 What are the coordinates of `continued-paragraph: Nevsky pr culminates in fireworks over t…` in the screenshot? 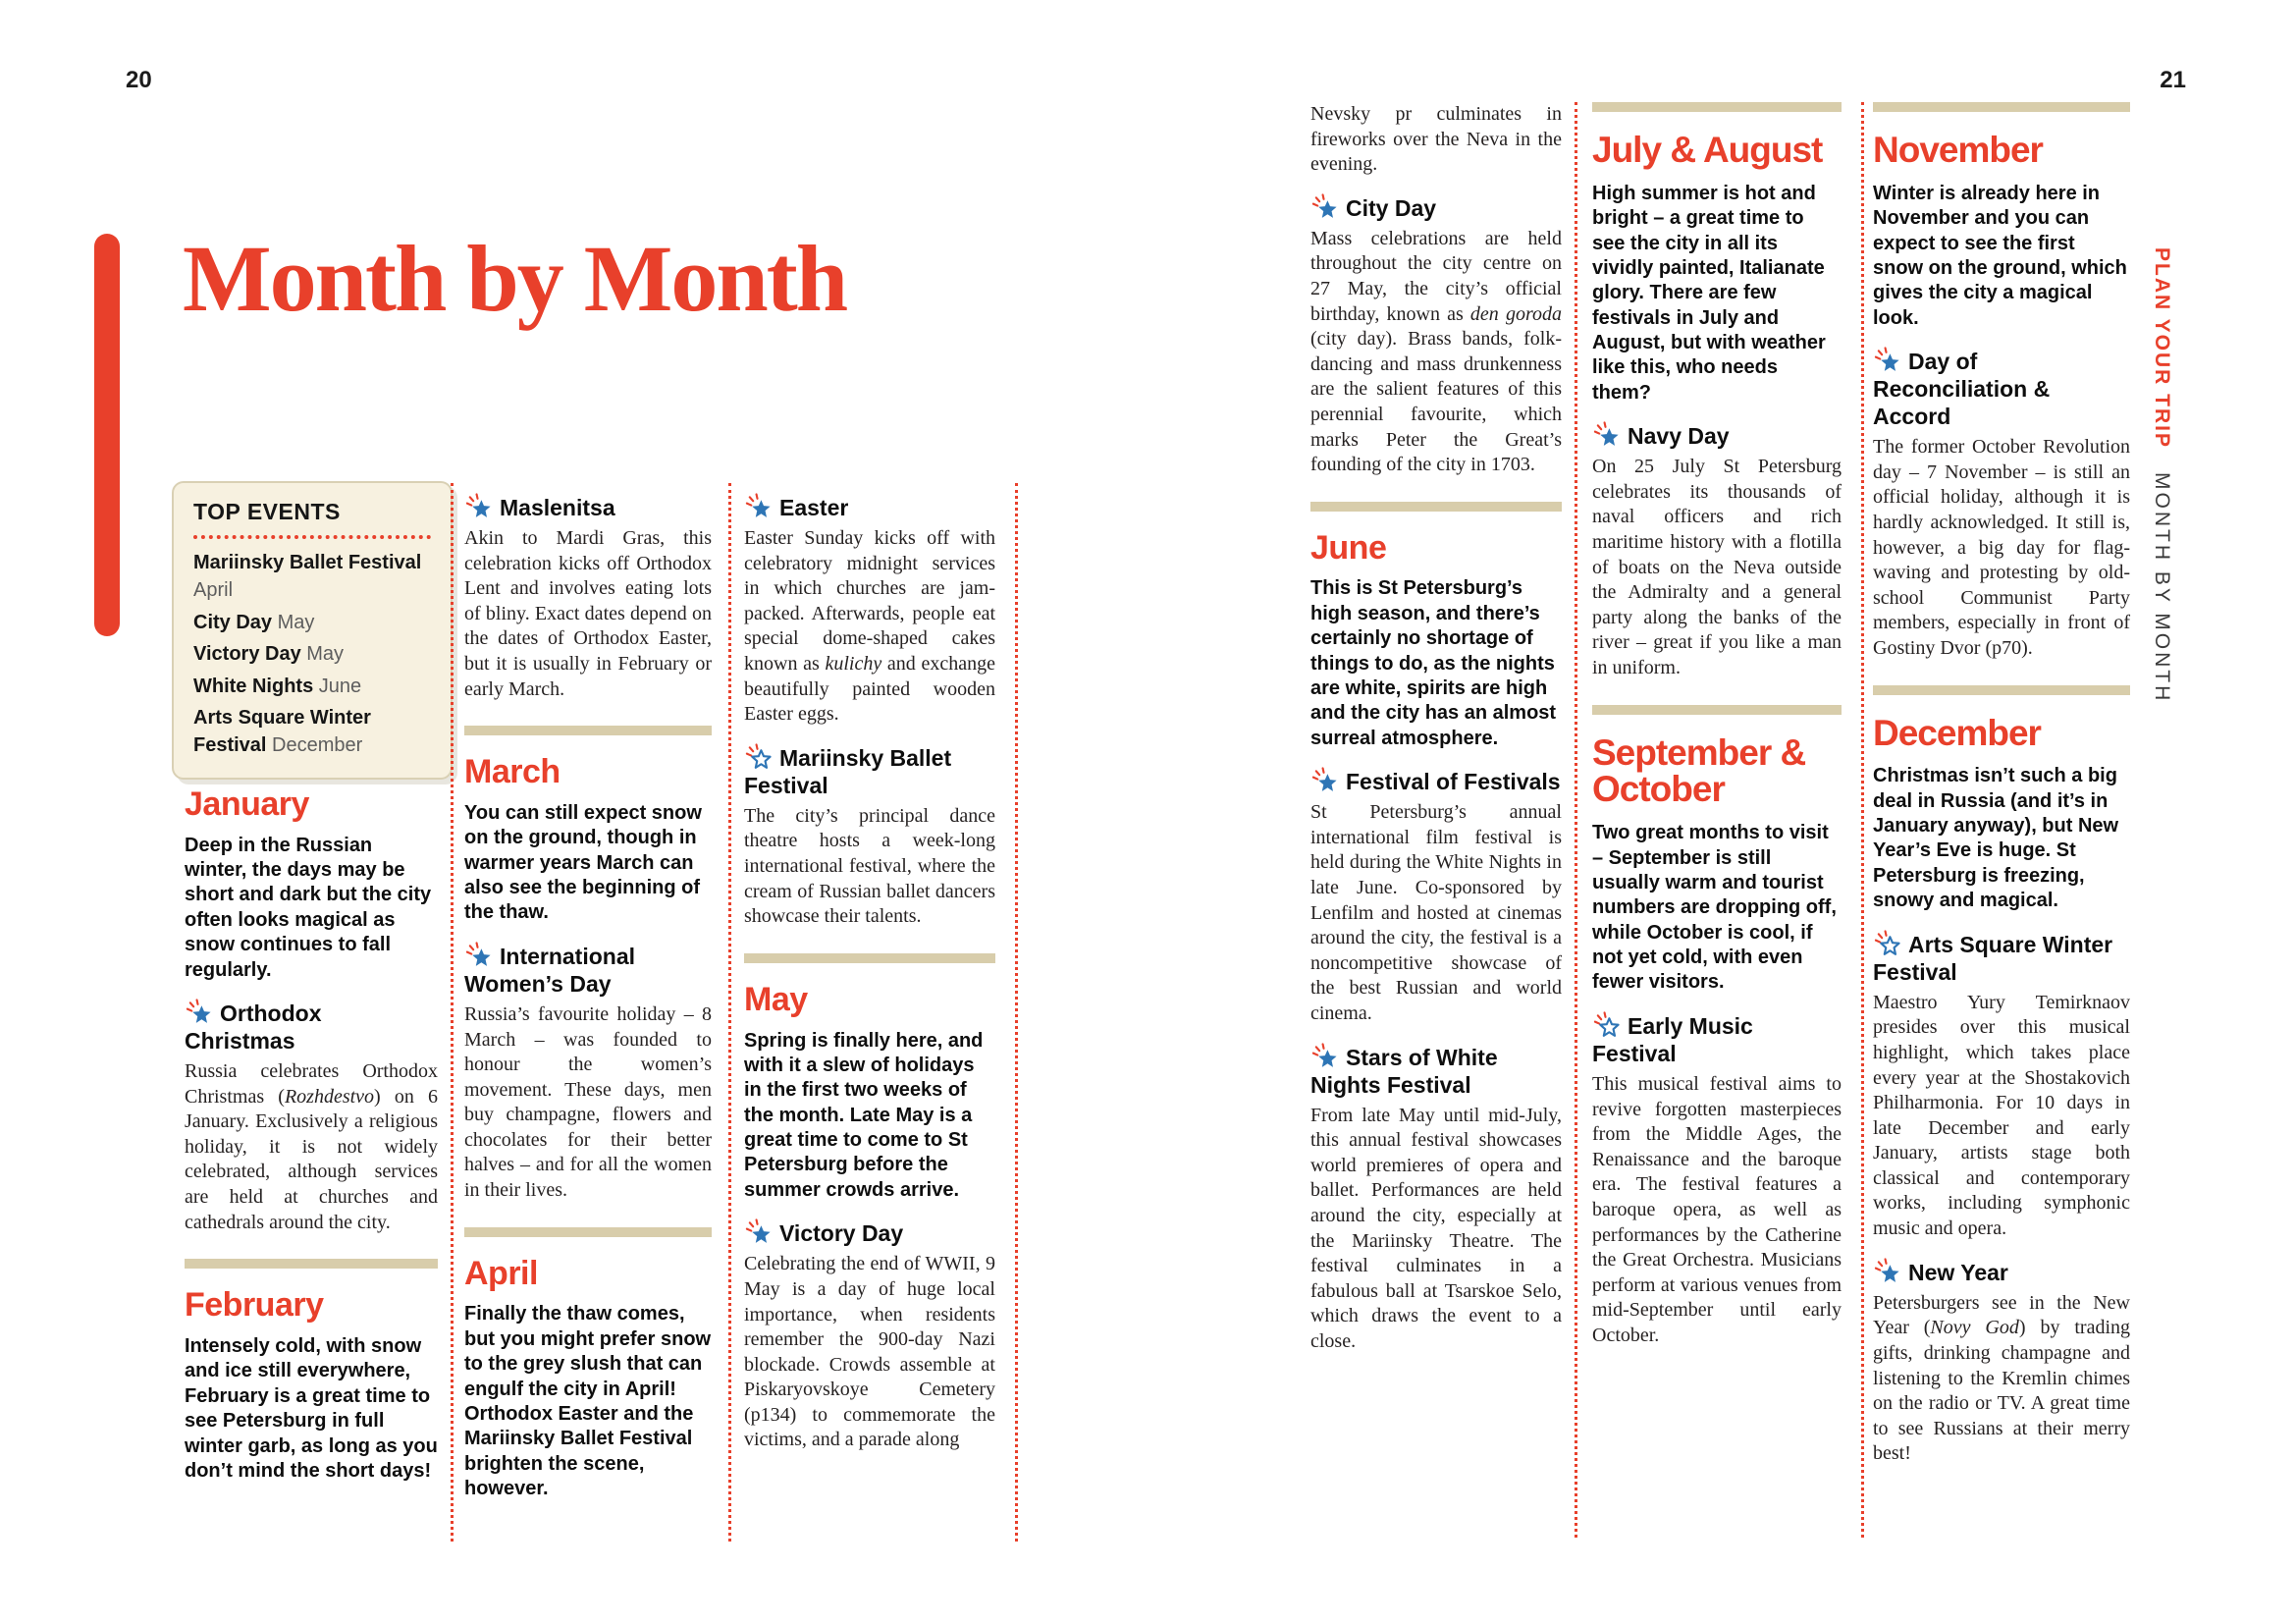 It's located at (1436, 139).